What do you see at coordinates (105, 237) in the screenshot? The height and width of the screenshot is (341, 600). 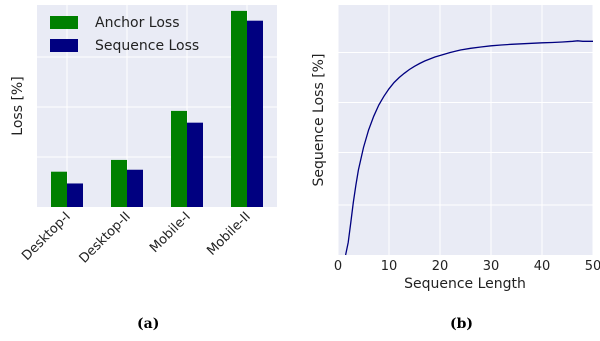 I see `x-tick-label: Desktop-II` at bounding box center [105, 237].